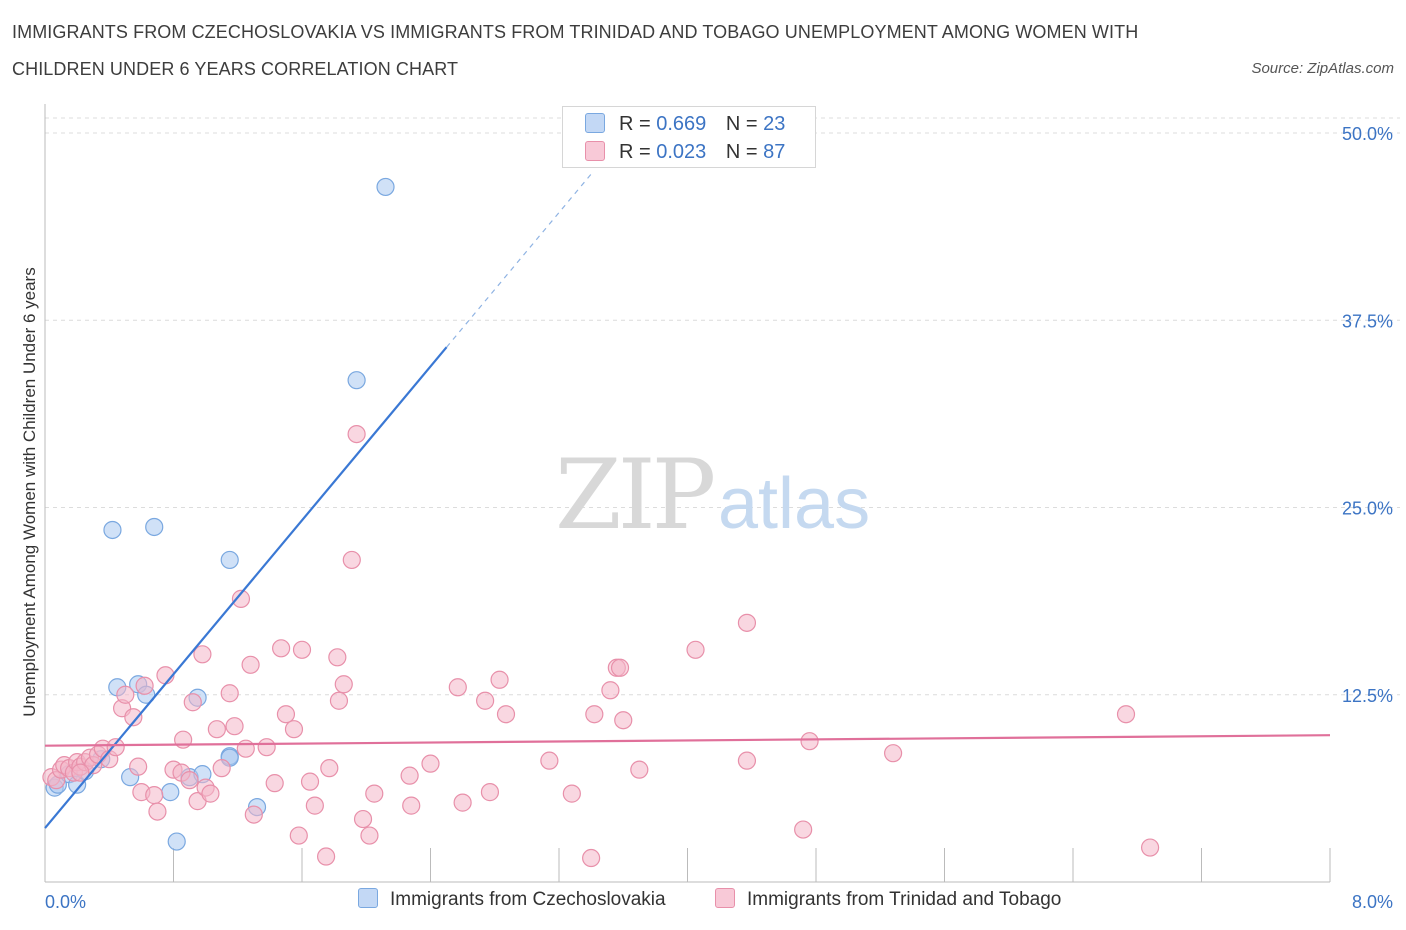 This screenshot has height=930, width=1406. Describe the element at coordinates (904, 899) in the screenshot. I see `legend-label: Immigrants from Trinidad and Tobago` at that location.